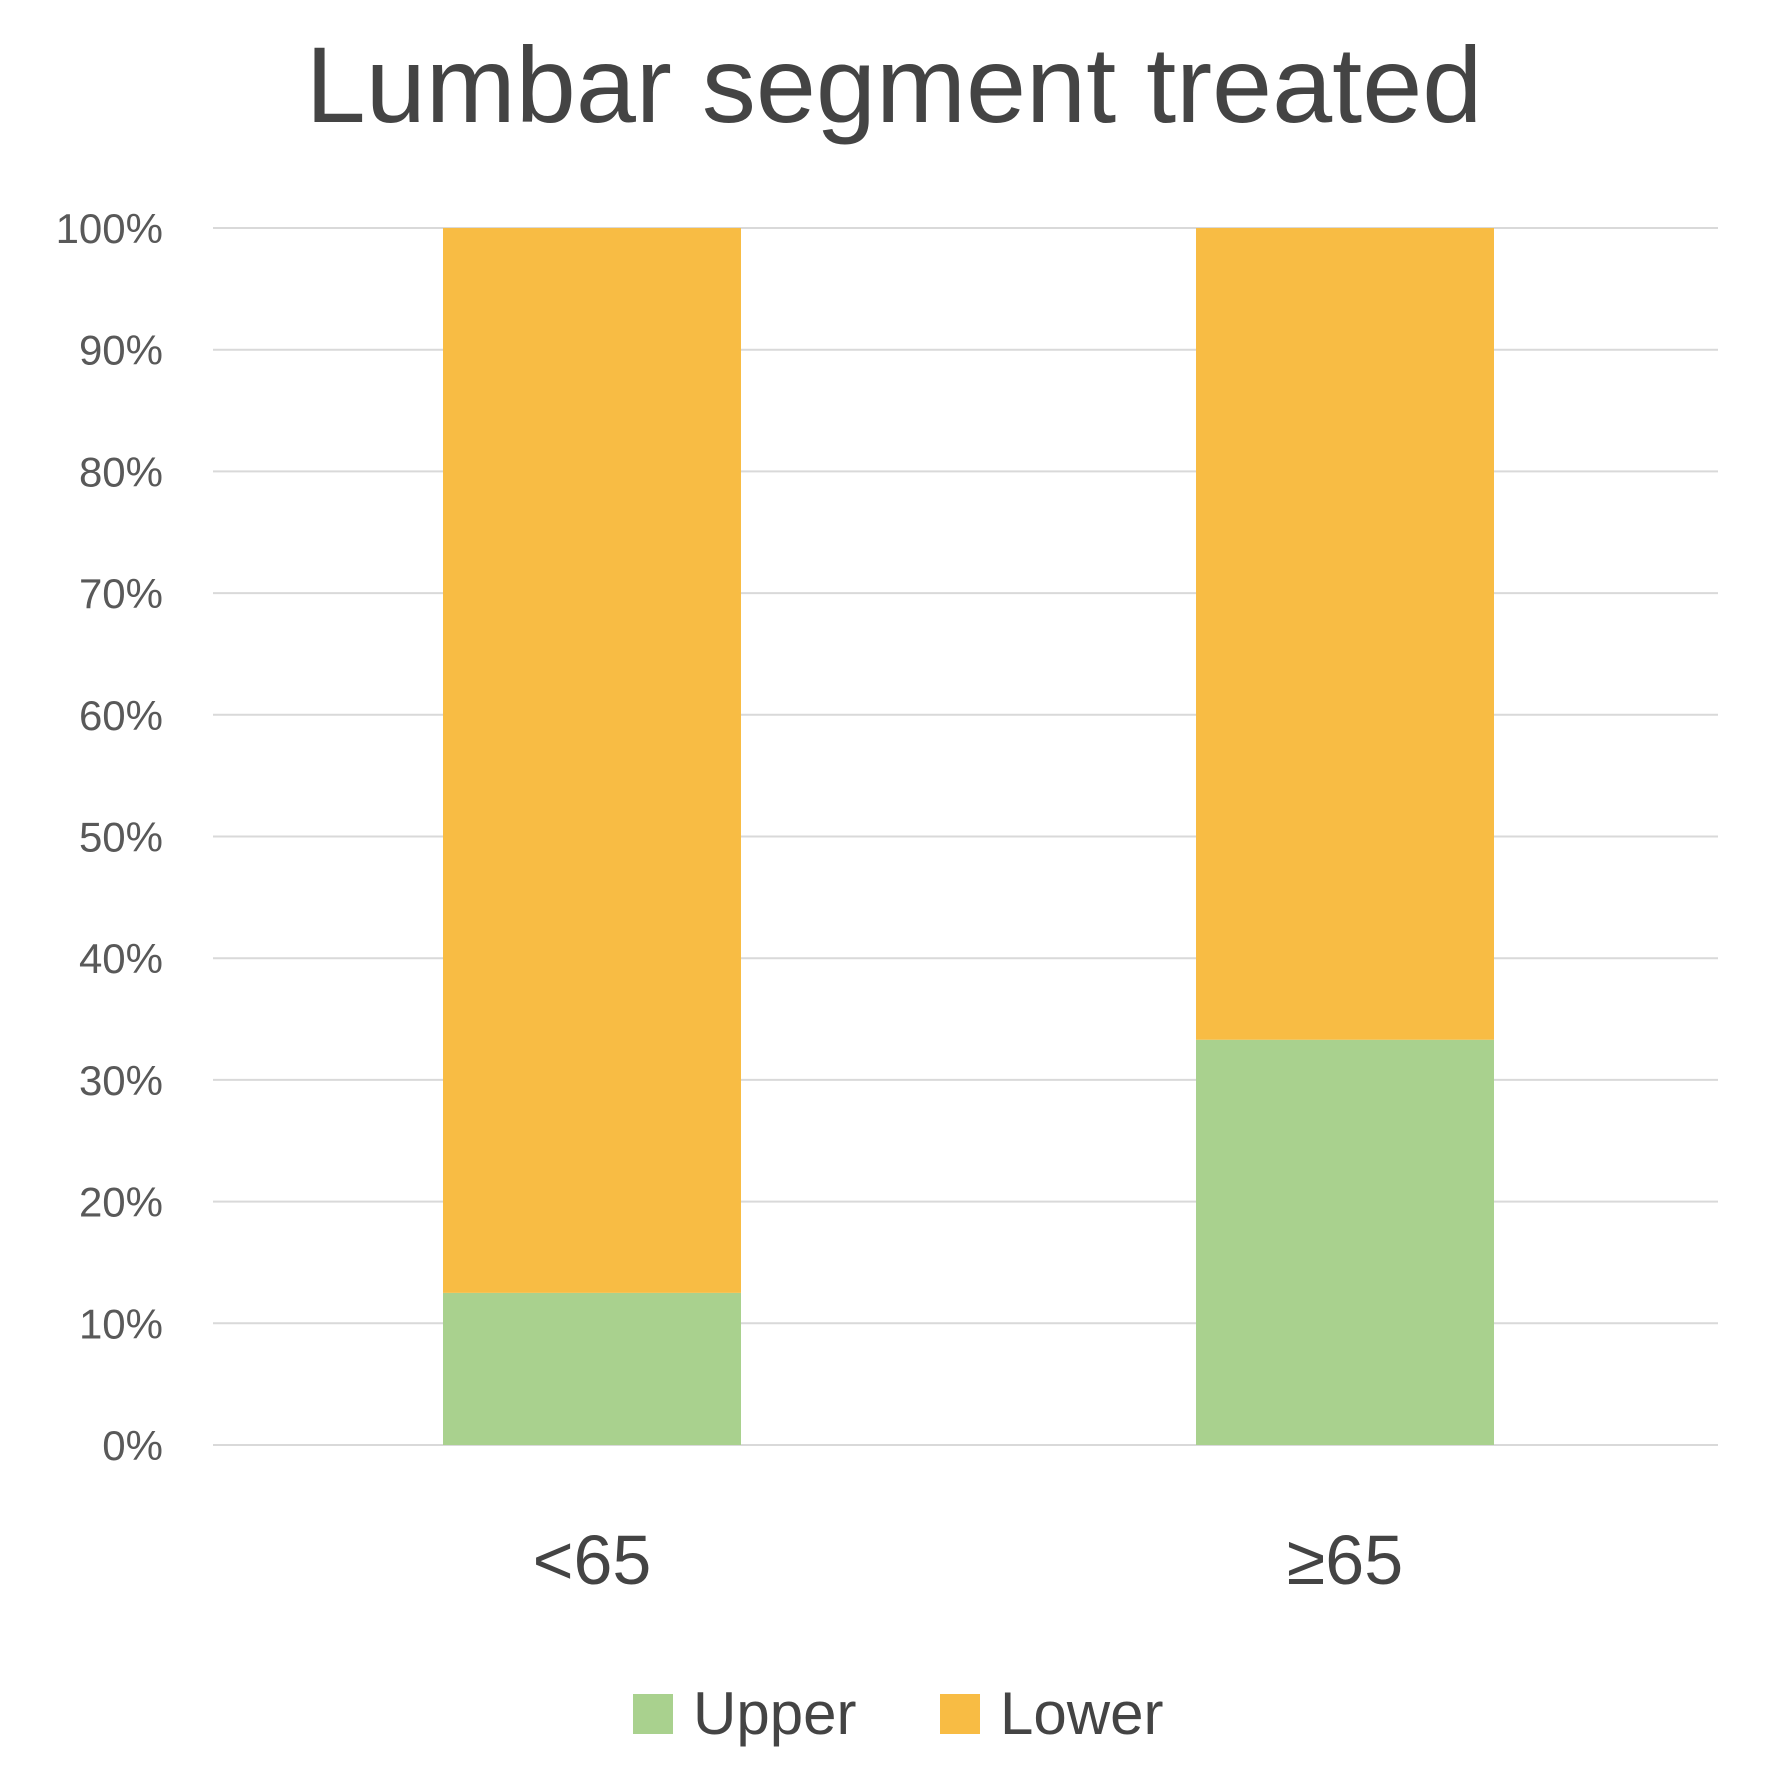  Describe the element at coordinates (960, 1714) in the screenshot. I see `legend-swatch-lower` at that location.